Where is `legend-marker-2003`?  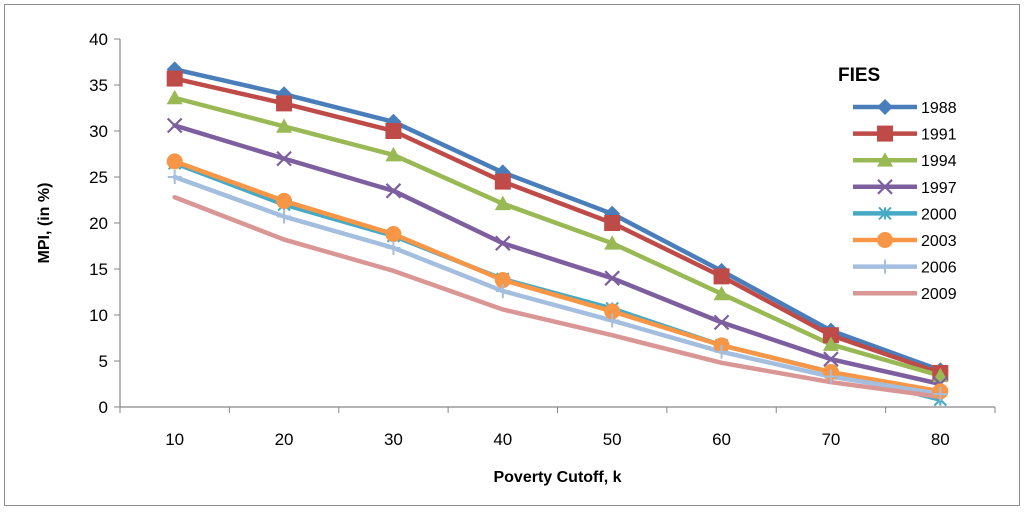 legend-marker-2003 is located at coordinates (885, 240).